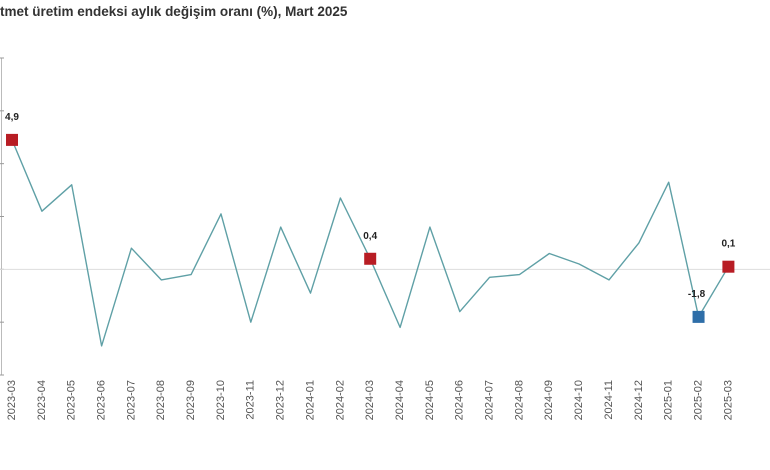 The height and width of the screenshot is (470, 770). Describe the element at coordinates (698, 400) in the screenshot. I see `x-tick-label: 2025-02` at that location.